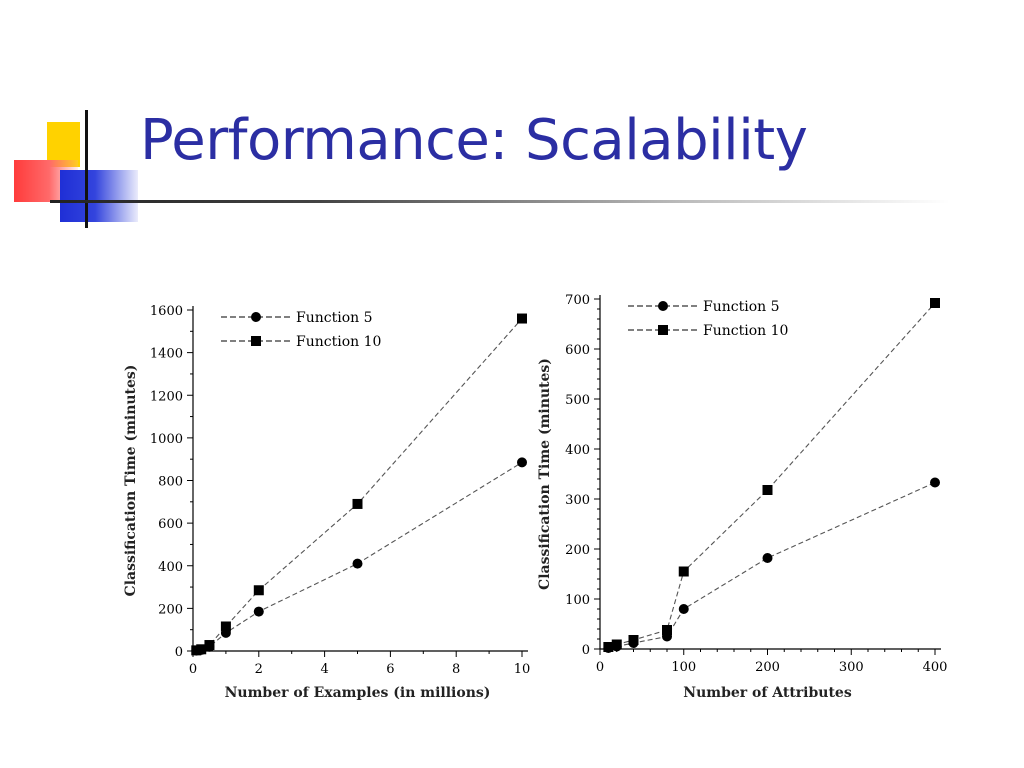 The height and width of the screenshot is (768, 1024). Describe the element at coordinates (259, 669) in the screenshot. I see `chart0-x-tick-label: 2` at that location.